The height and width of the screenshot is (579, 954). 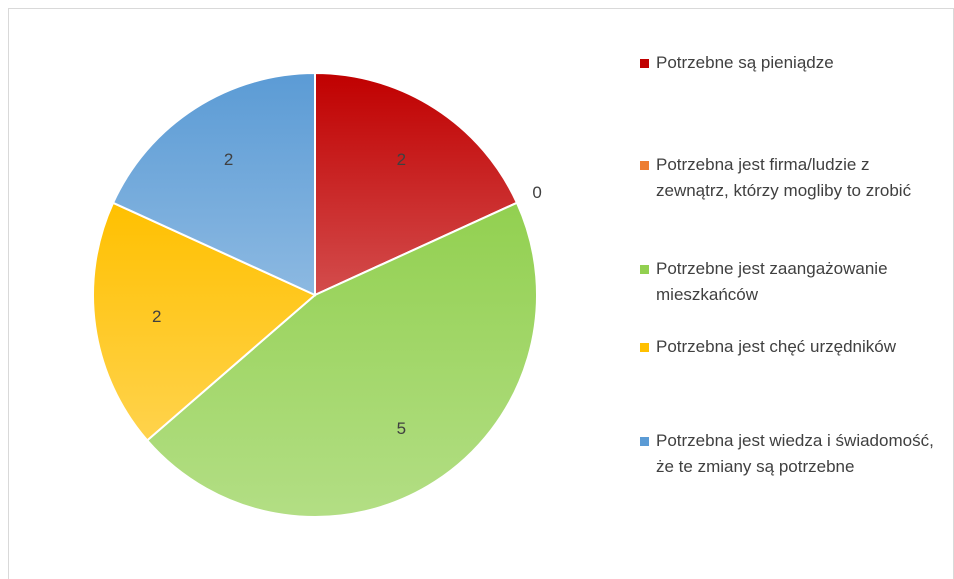 I want to click on legend-item: Potrzebna jest chęć urzędników, so click(x=790, y=347).